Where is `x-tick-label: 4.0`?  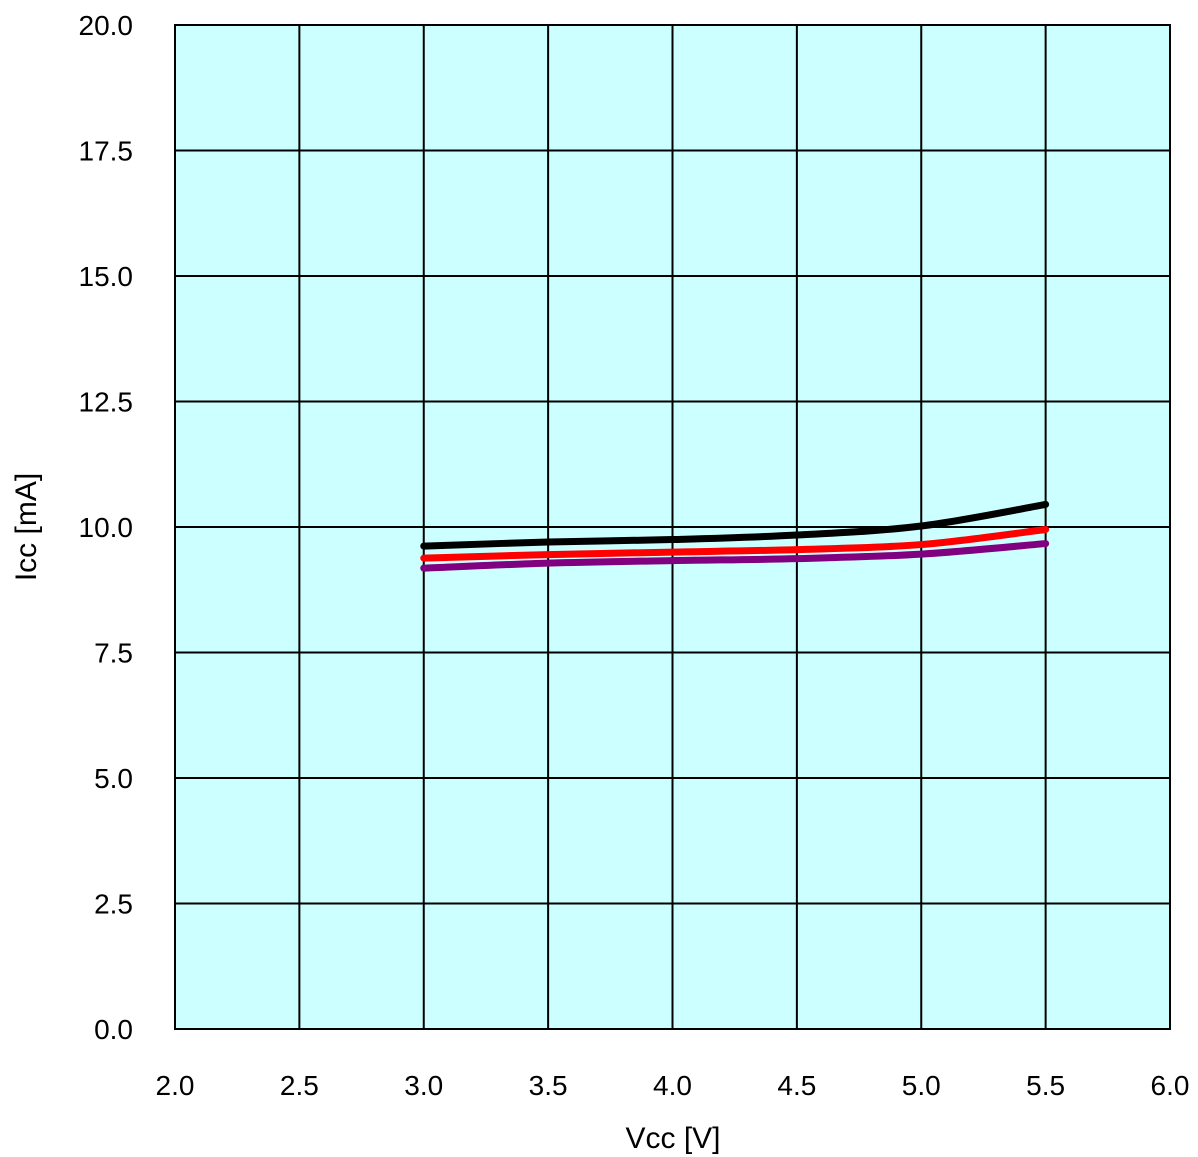 x-tick-label: 4.0 is located at coordinates (672, 1085).